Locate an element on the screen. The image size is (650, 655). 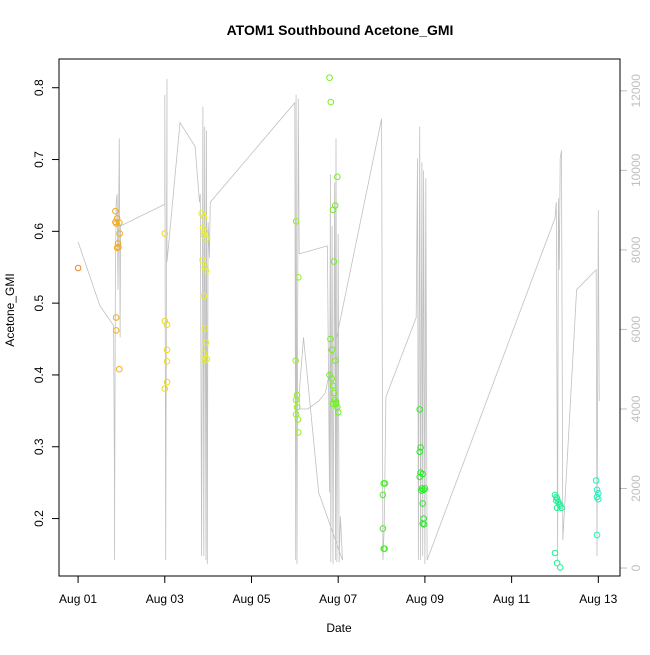
y2-tick-label: 0 is located at coordinates (636, 567).